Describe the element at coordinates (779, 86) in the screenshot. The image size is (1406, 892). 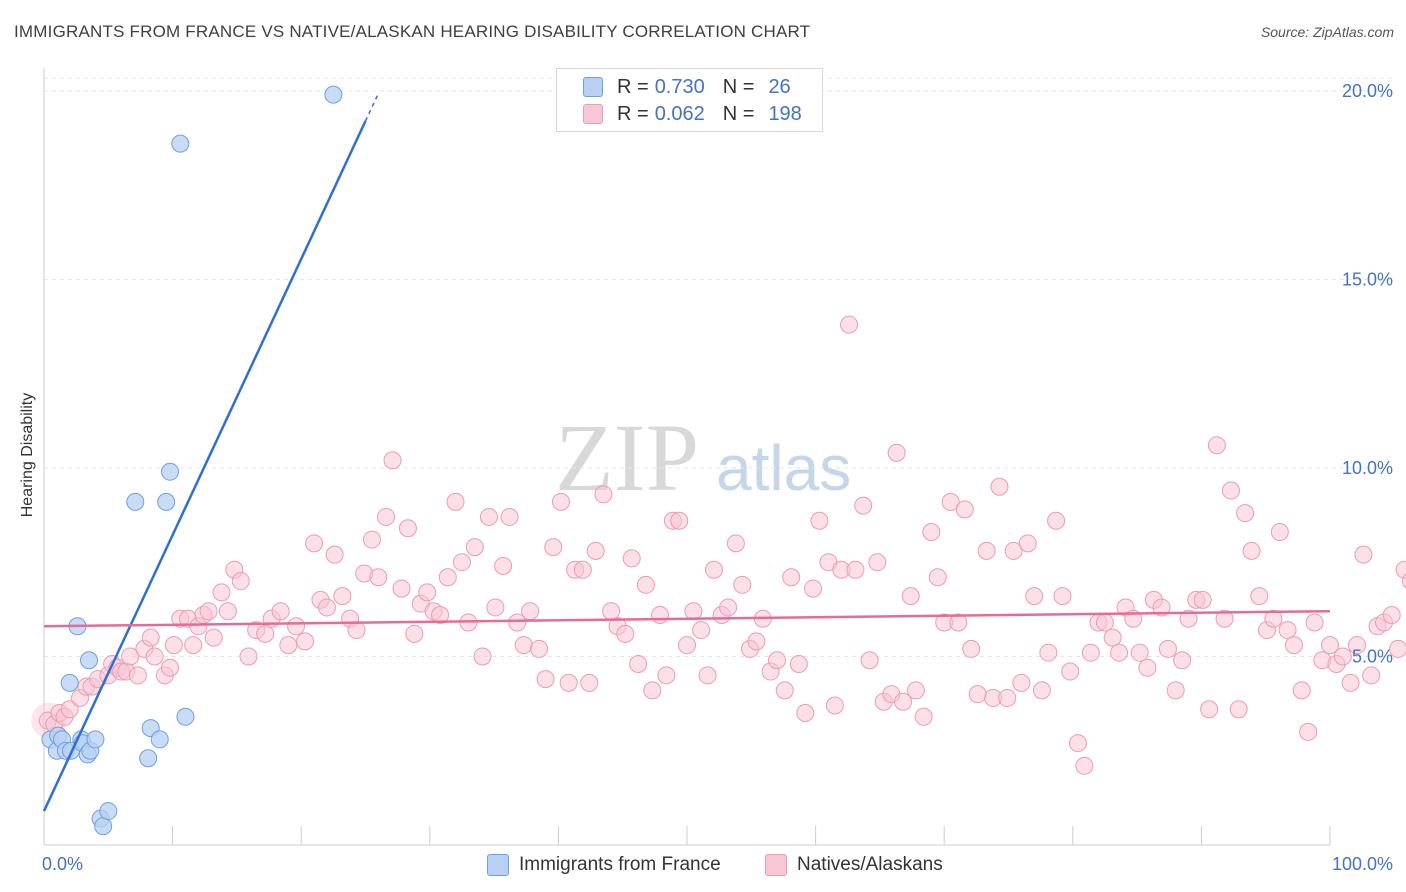
I see `legend-n-value: 26` at that location.